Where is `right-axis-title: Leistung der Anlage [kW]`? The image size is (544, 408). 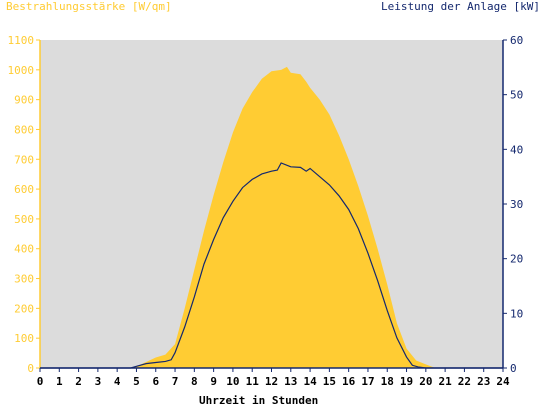 right-axis-title: Leistung der Anlage [kW] is located at coordinates (460, 6).